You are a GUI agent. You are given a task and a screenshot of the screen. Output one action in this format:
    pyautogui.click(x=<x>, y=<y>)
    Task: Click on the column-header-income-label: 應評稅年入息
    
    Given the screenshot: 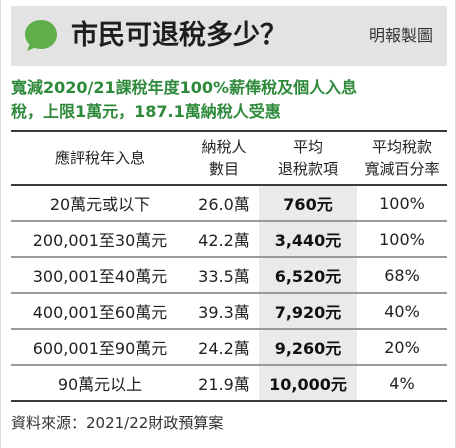 What is the action you would take?
    pyautogui.click(x=99, y=158)
    